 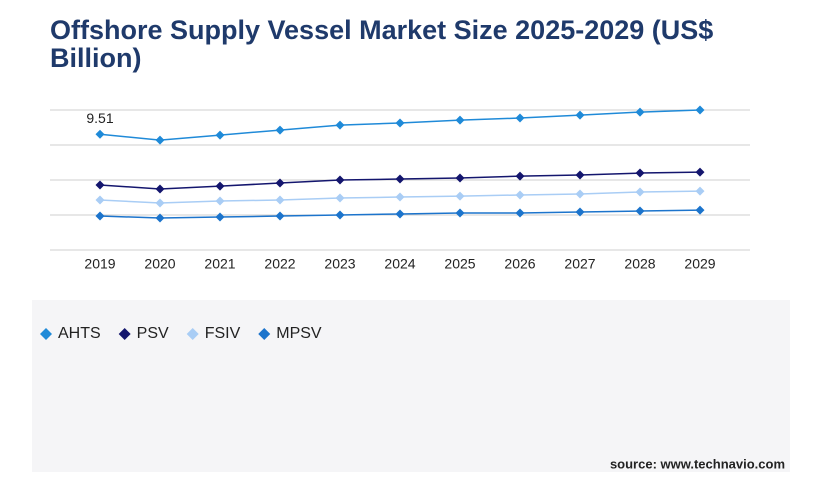 I want to click on x-tick-label: 2027, so click(x=579, y=264).